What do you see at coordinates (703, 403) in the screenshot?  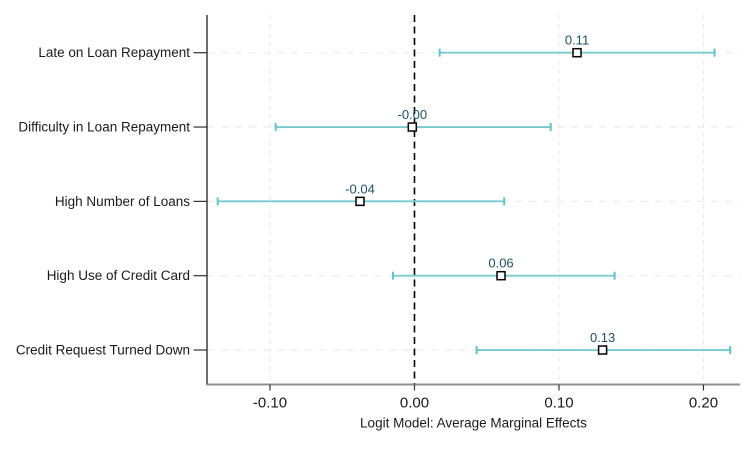 I see `x-tick-label: 0.20` at bounding box center [703, 403].